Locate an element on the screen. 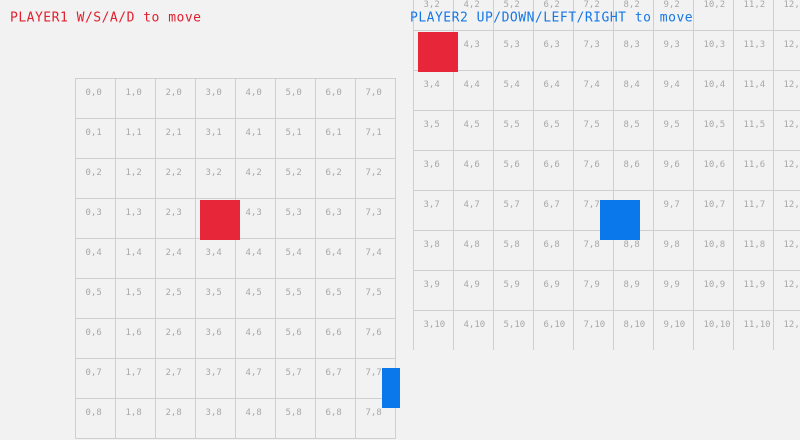 This screenshot has width=800, height=440. tile-label: 8,10 is located at coordinates (635, 325).